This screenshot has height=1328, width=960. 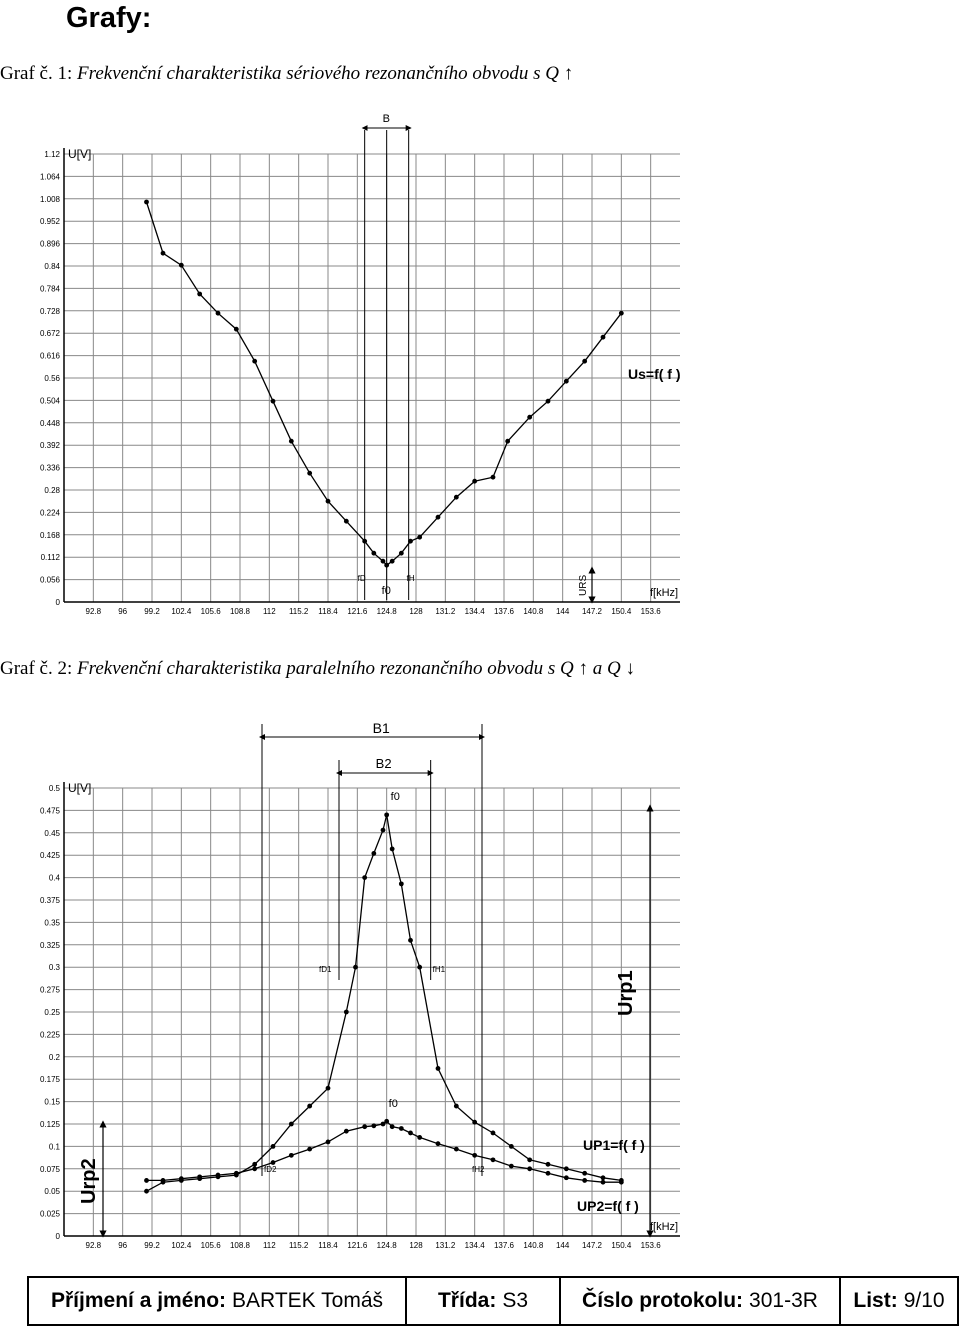 What do you see at coordinates (79, 154) in the screenshot?
I see `y-axis-label: U[V]` at bounding box center [79, 154].